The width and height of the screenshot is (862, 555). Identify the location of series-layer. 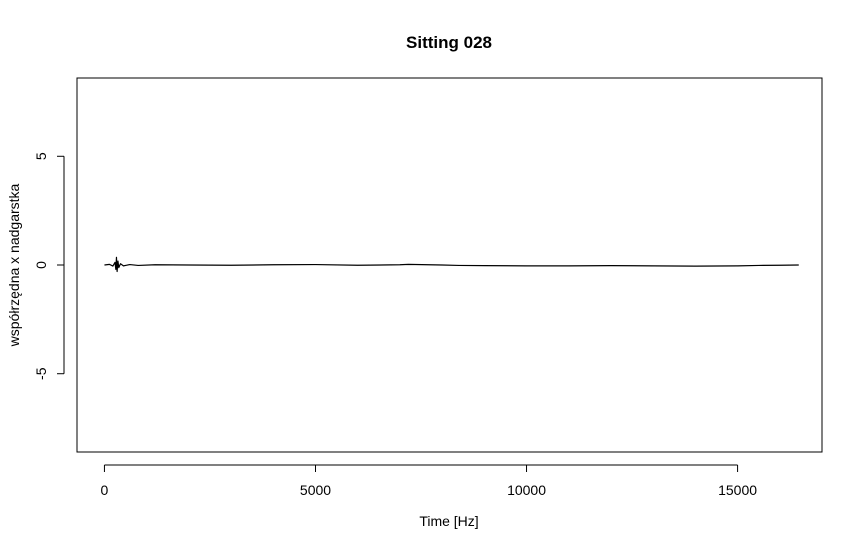
(451, 264).